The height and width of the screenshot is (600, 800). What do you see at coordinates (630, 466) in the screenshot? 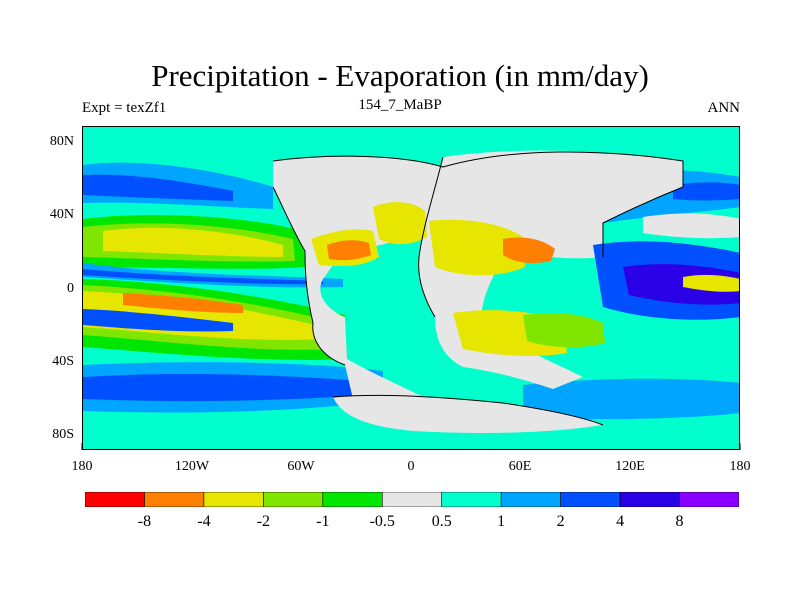
I see `lon-tick-label: 120E` at bounding box center [630, 466].